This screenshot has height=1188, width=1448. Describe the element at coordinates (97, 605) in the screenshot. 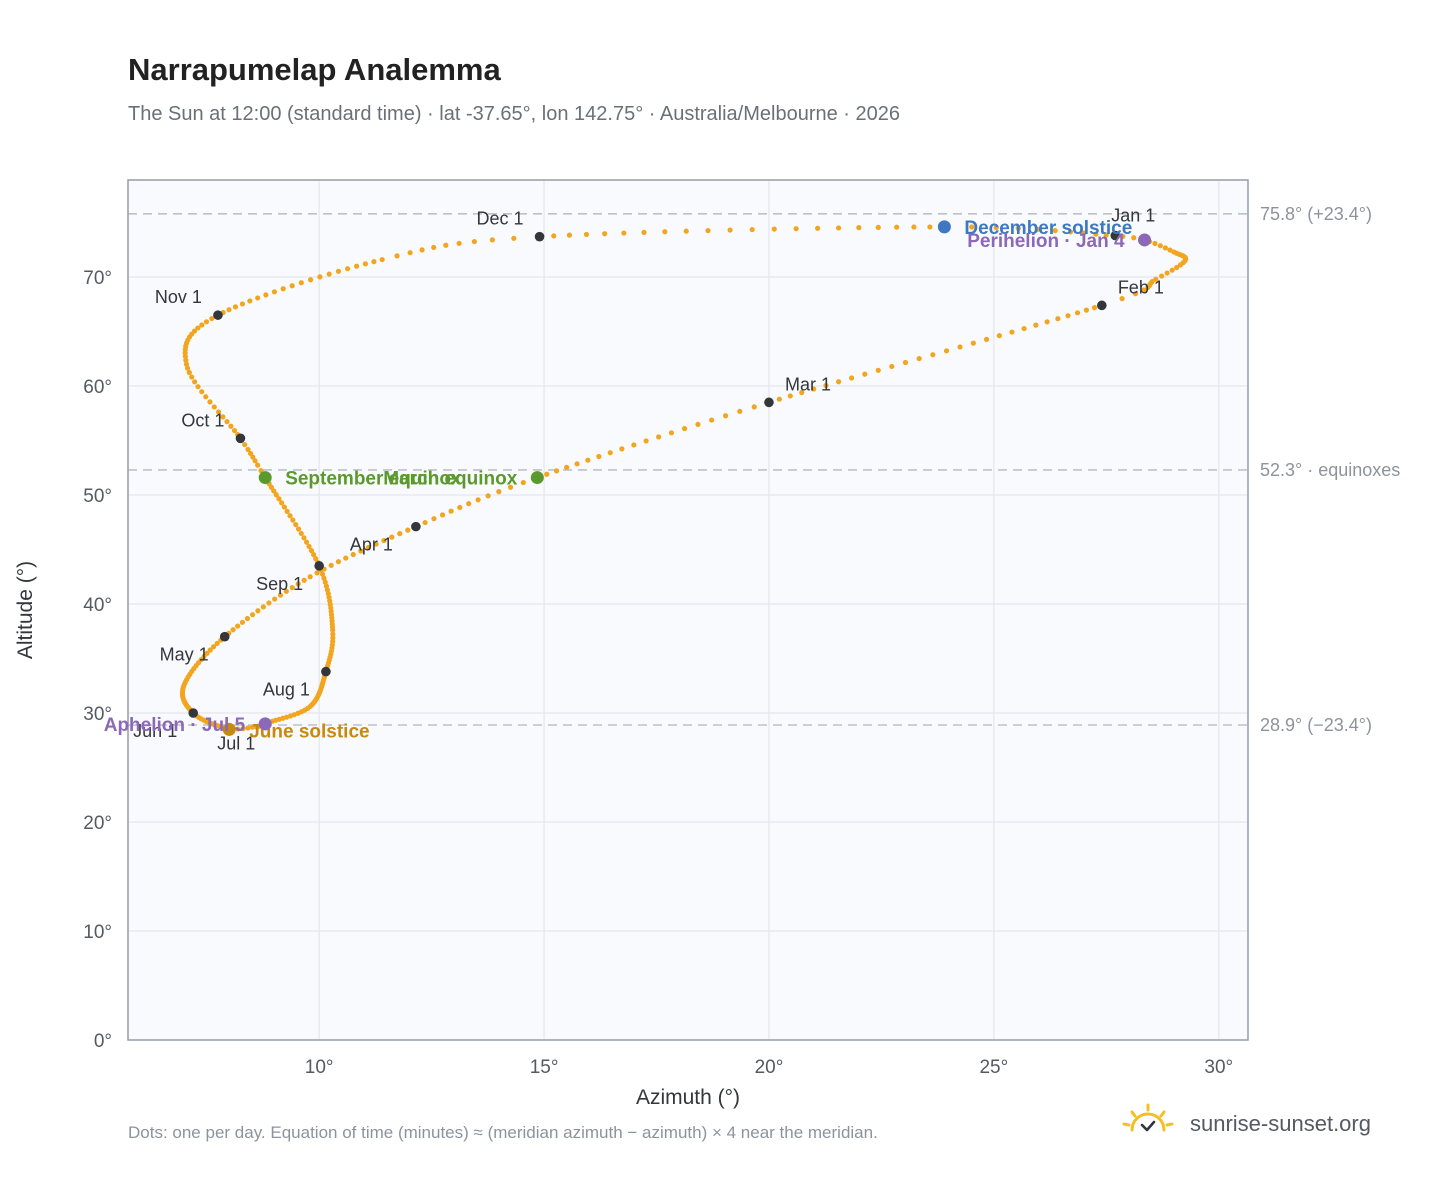

I see `y-tick-label: 40°` at that location.